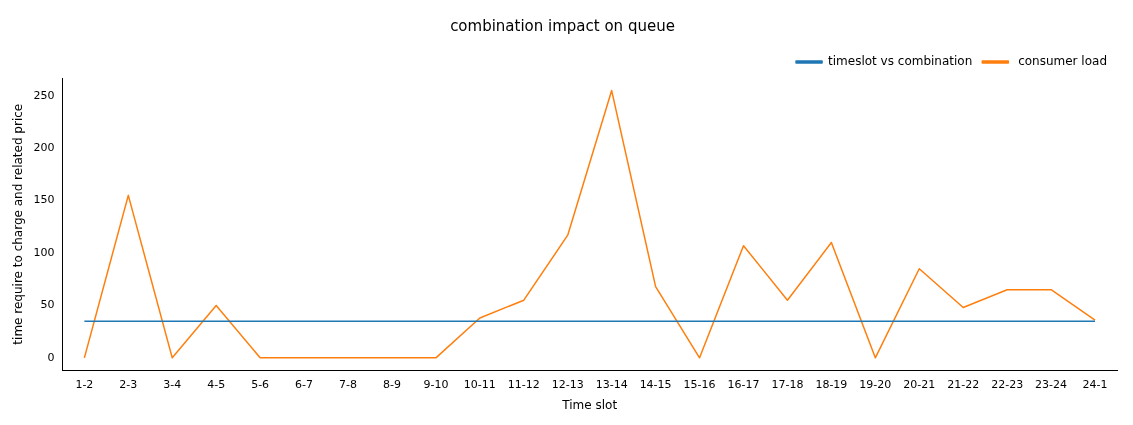  I want to click on y-tick-label: 250, so click(44, 95).